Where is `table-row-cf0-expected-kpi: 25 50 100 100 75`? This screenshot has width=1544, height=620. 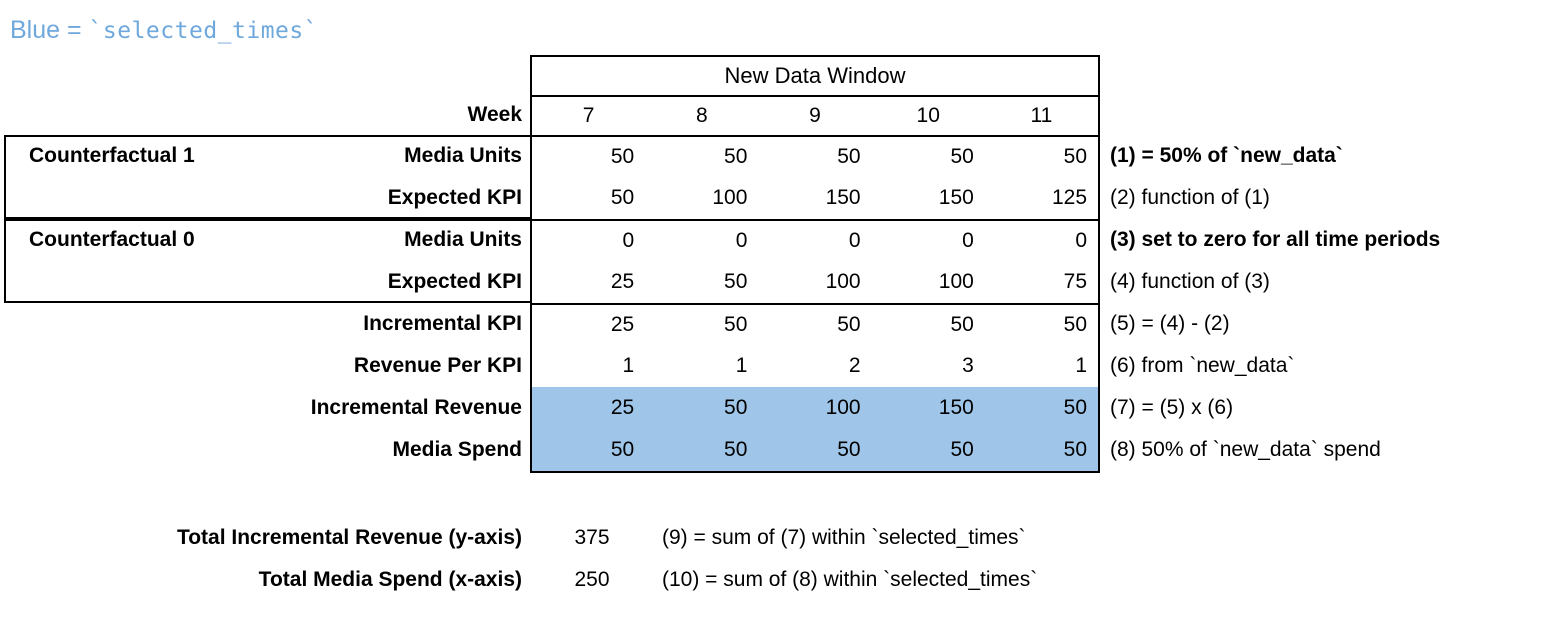
table-row-cf0-expected-kpi: 25 50 100 100 75 is located at coordinates (815, 282).